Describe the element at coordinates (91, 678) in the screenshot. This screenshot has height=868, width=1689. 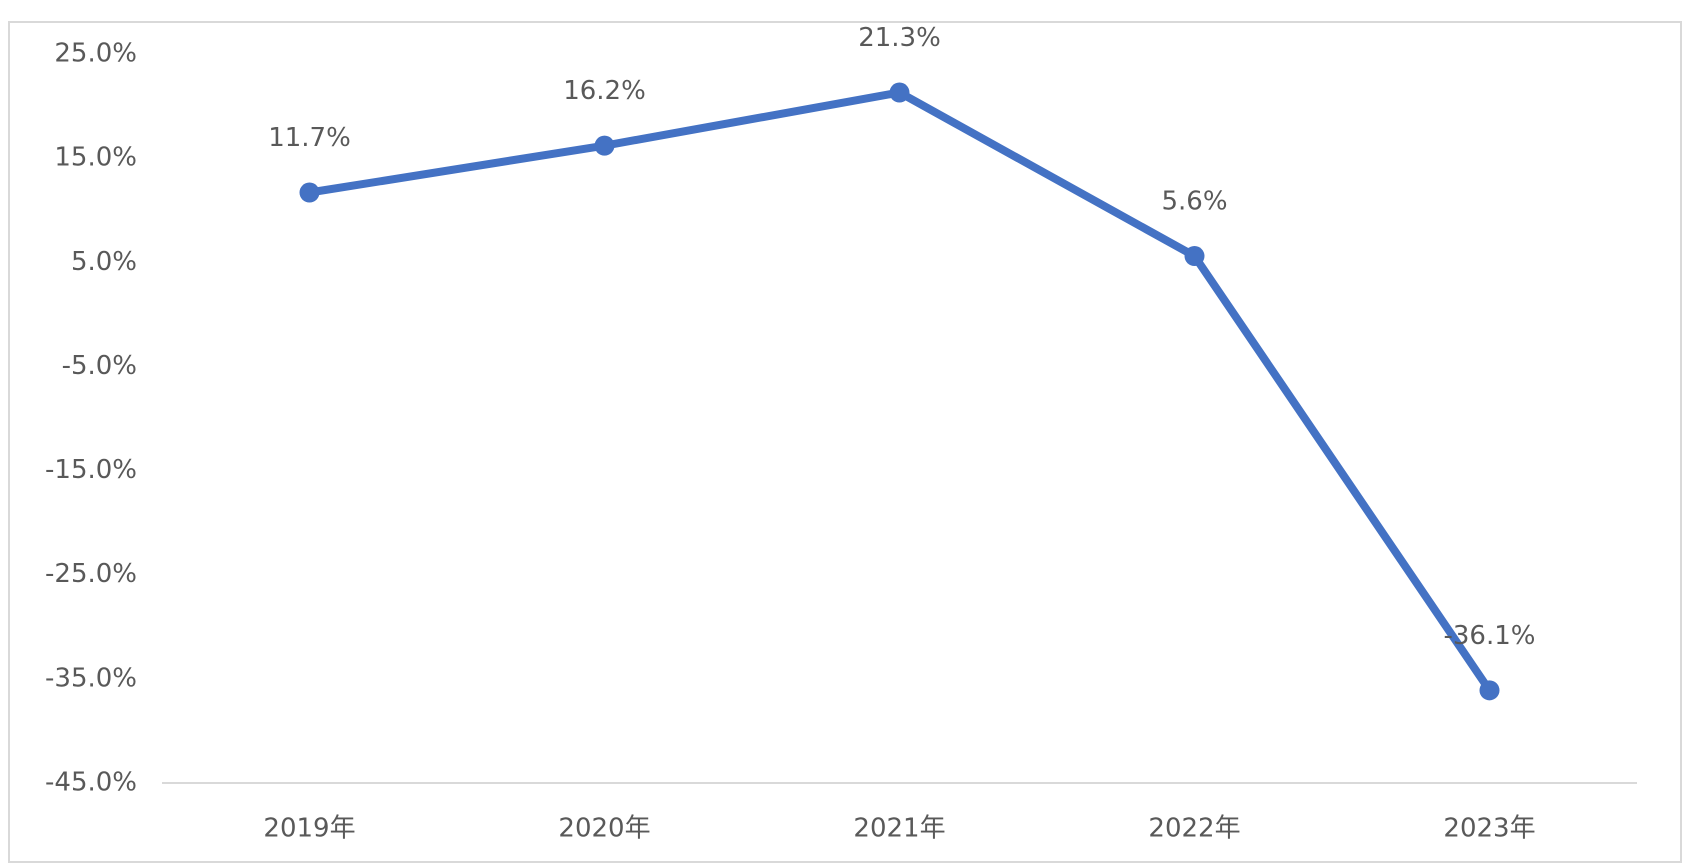
I see `y-tick-label: -35.0%` at that location.